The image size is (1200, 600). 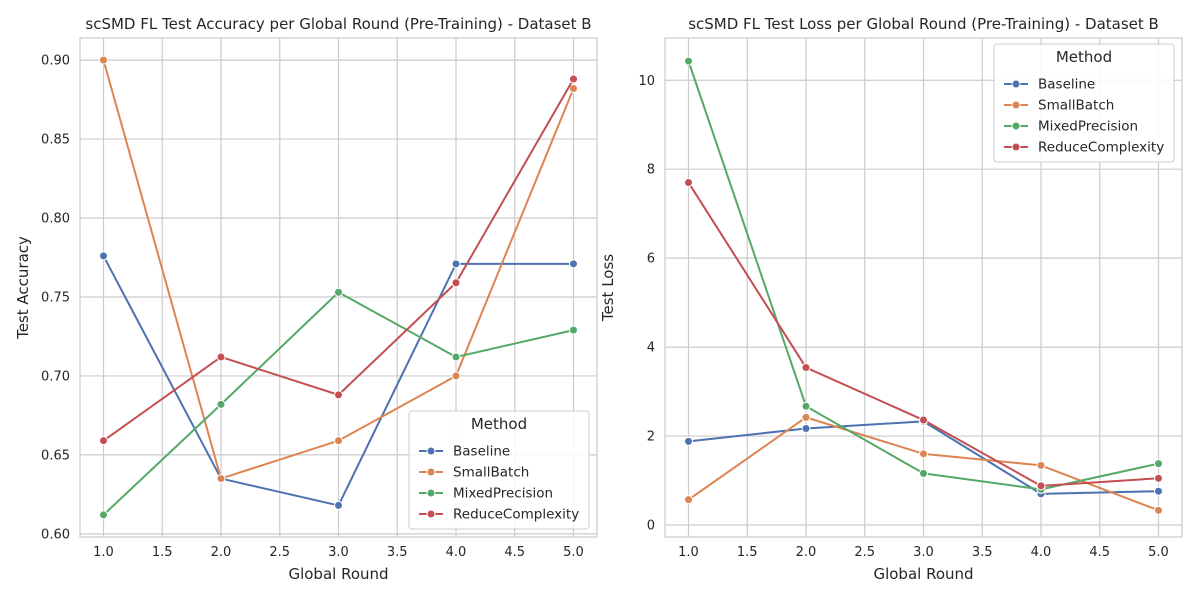 What do you see at coordinates (1158, 552) in the screenshot?
I see `loss-x-tick-label: 5.0` at bounding box center [1158, 552].